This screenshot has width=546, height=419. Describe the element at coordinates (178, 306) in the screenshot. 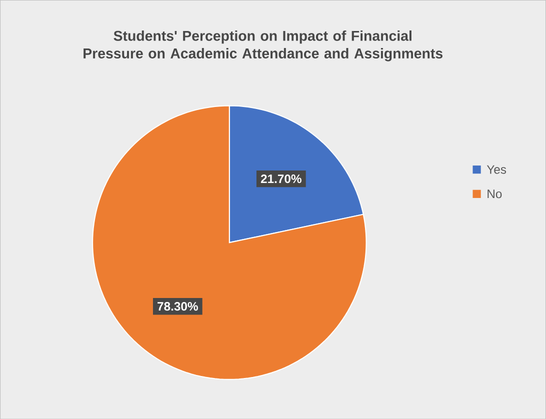

I see `data-label: 78.30%` at that location.